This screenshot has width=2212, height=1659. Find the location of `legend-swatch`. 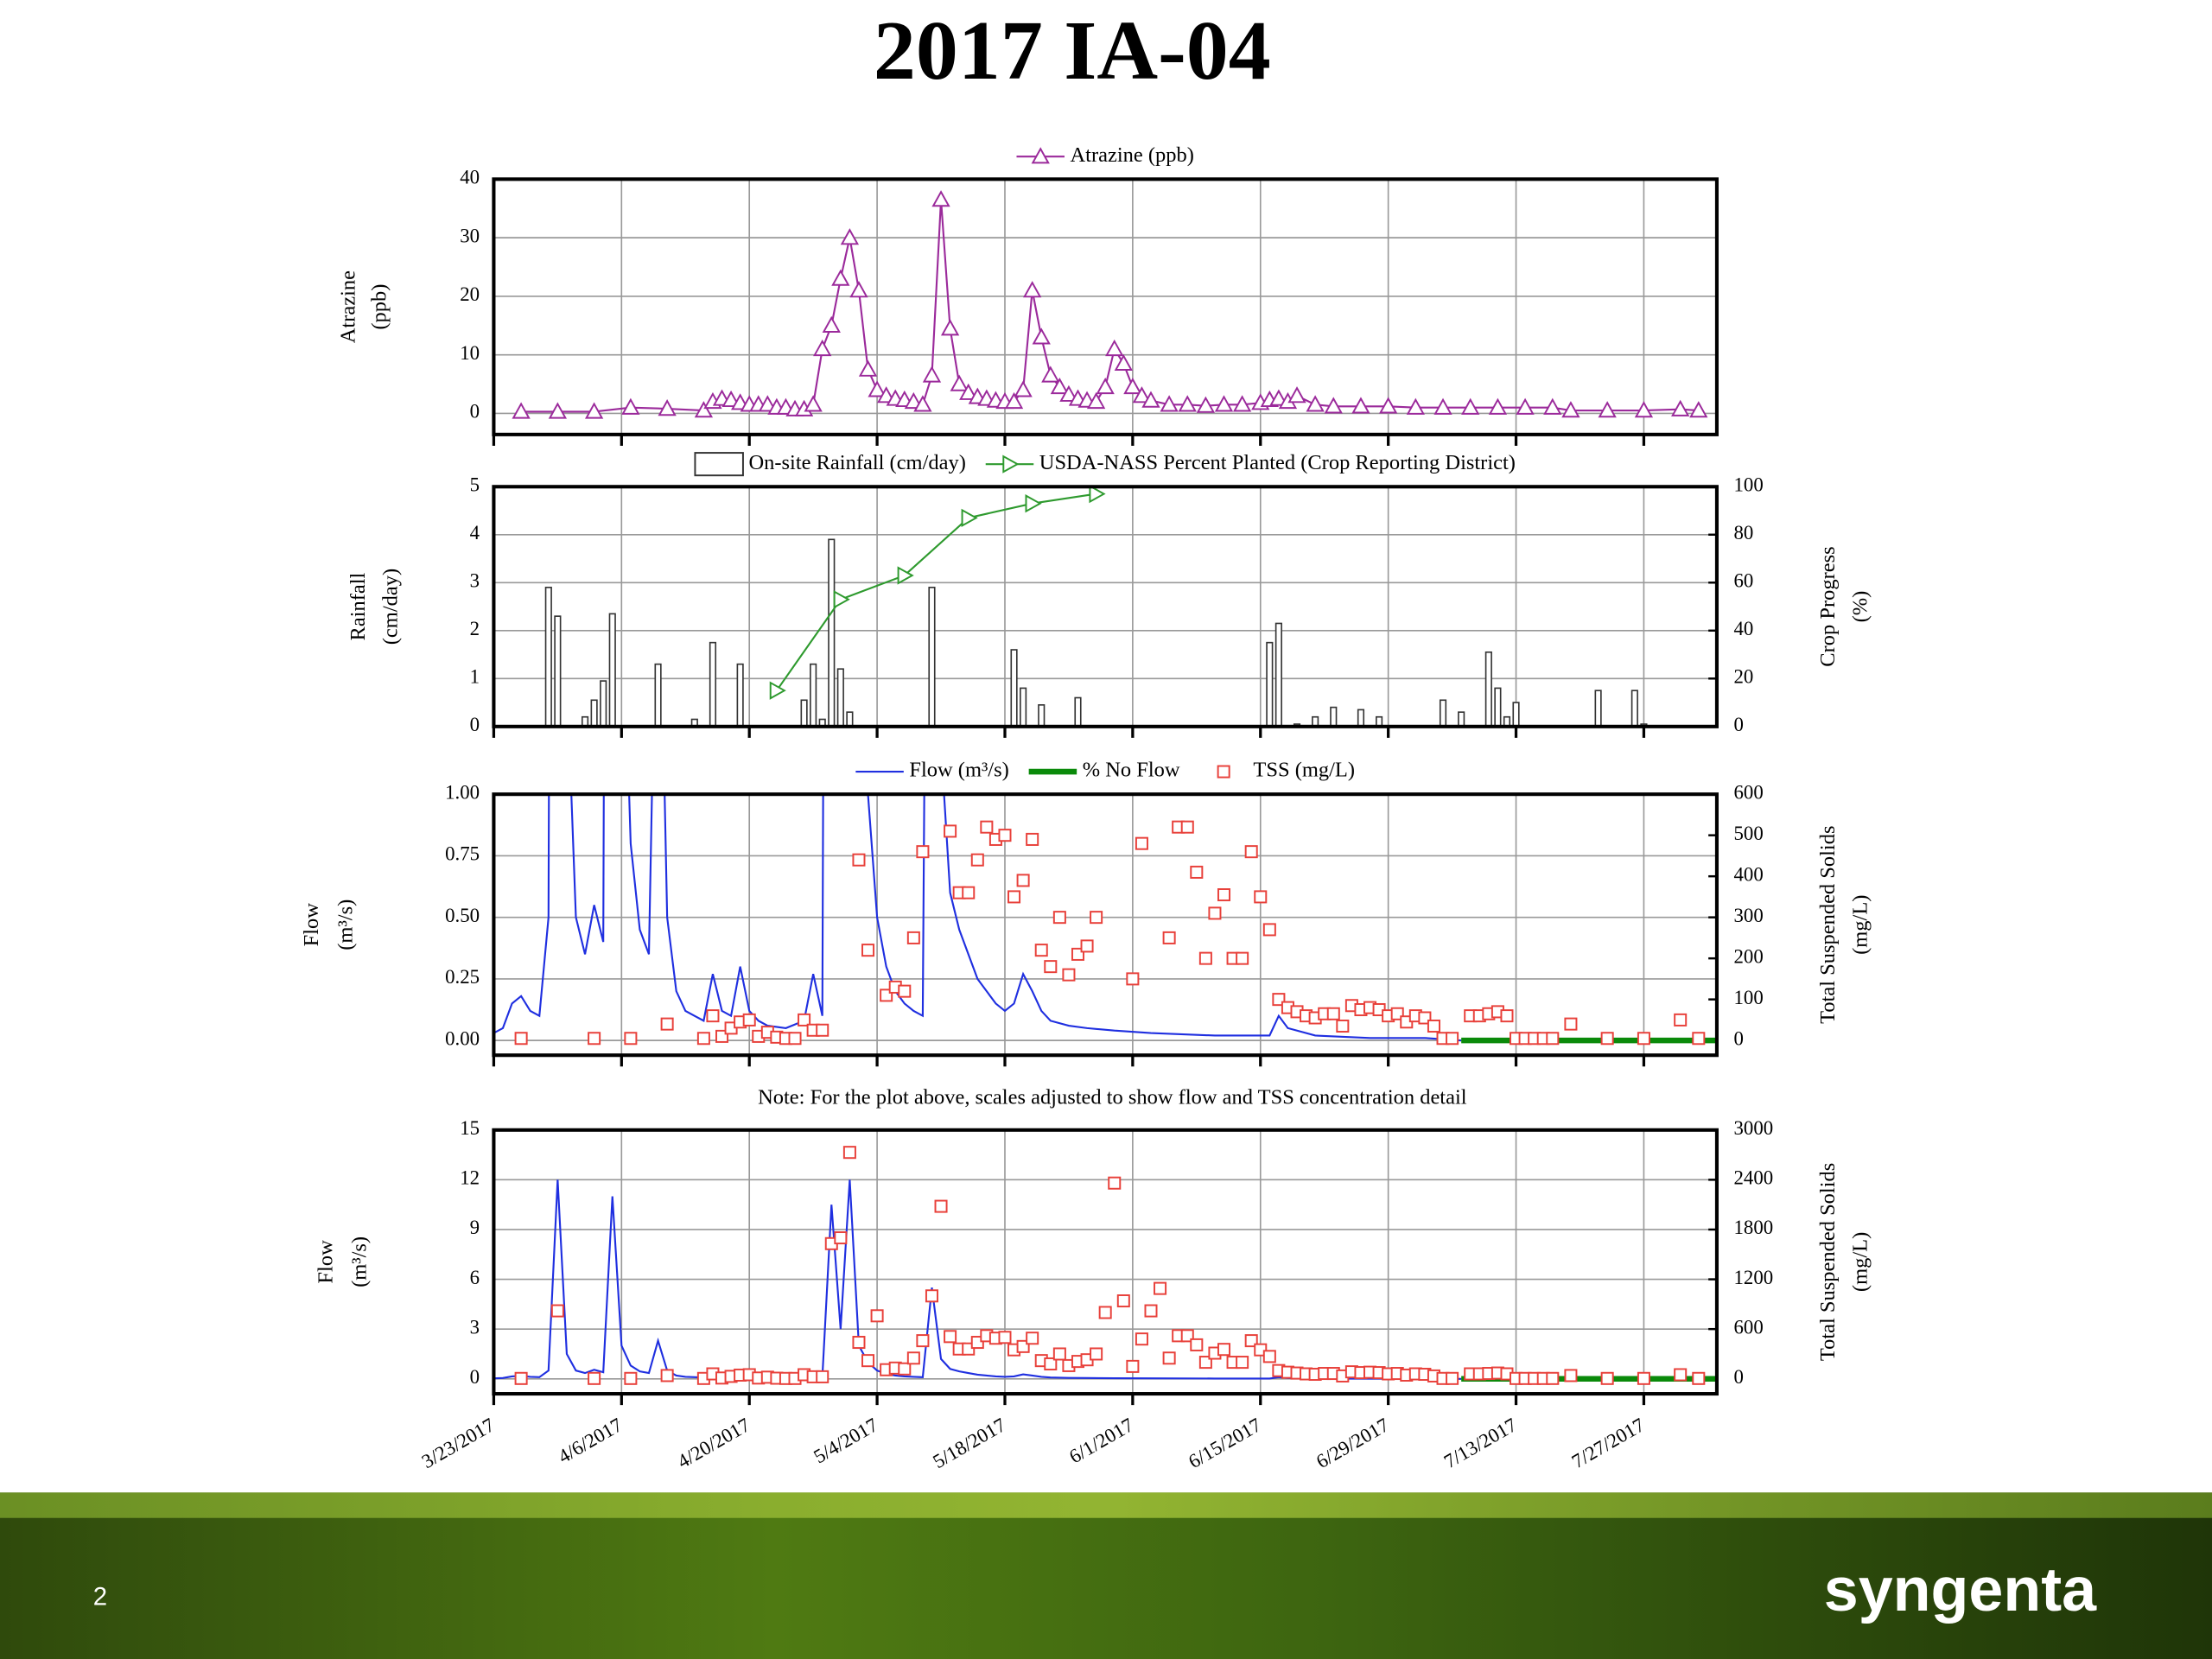

legend-swatch is located at coordinates (719, 464).